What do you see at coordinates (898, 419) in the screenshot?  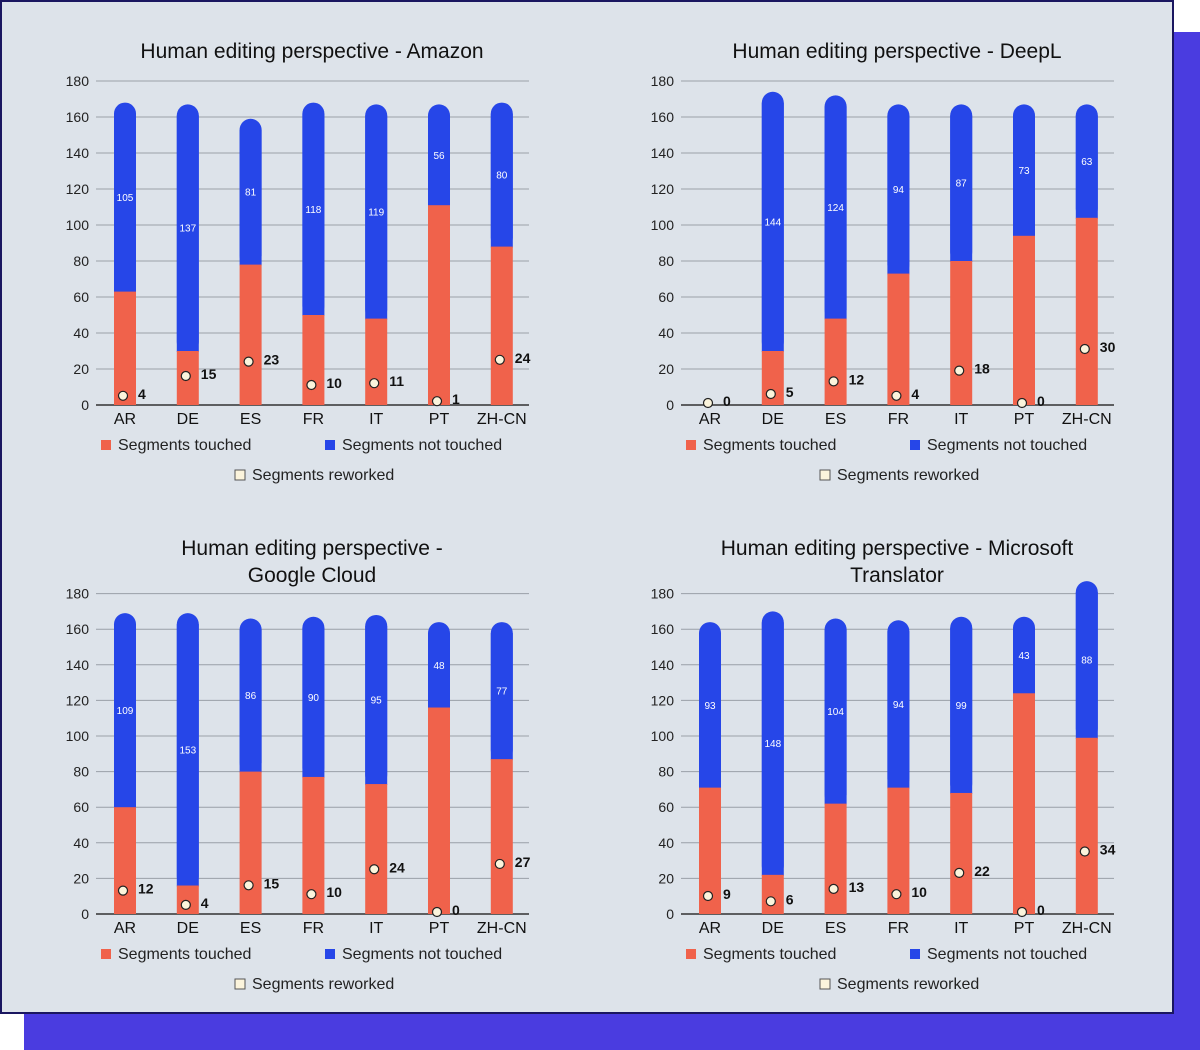 I see `x-tick-label: FR` at bounding box center [898, 419].